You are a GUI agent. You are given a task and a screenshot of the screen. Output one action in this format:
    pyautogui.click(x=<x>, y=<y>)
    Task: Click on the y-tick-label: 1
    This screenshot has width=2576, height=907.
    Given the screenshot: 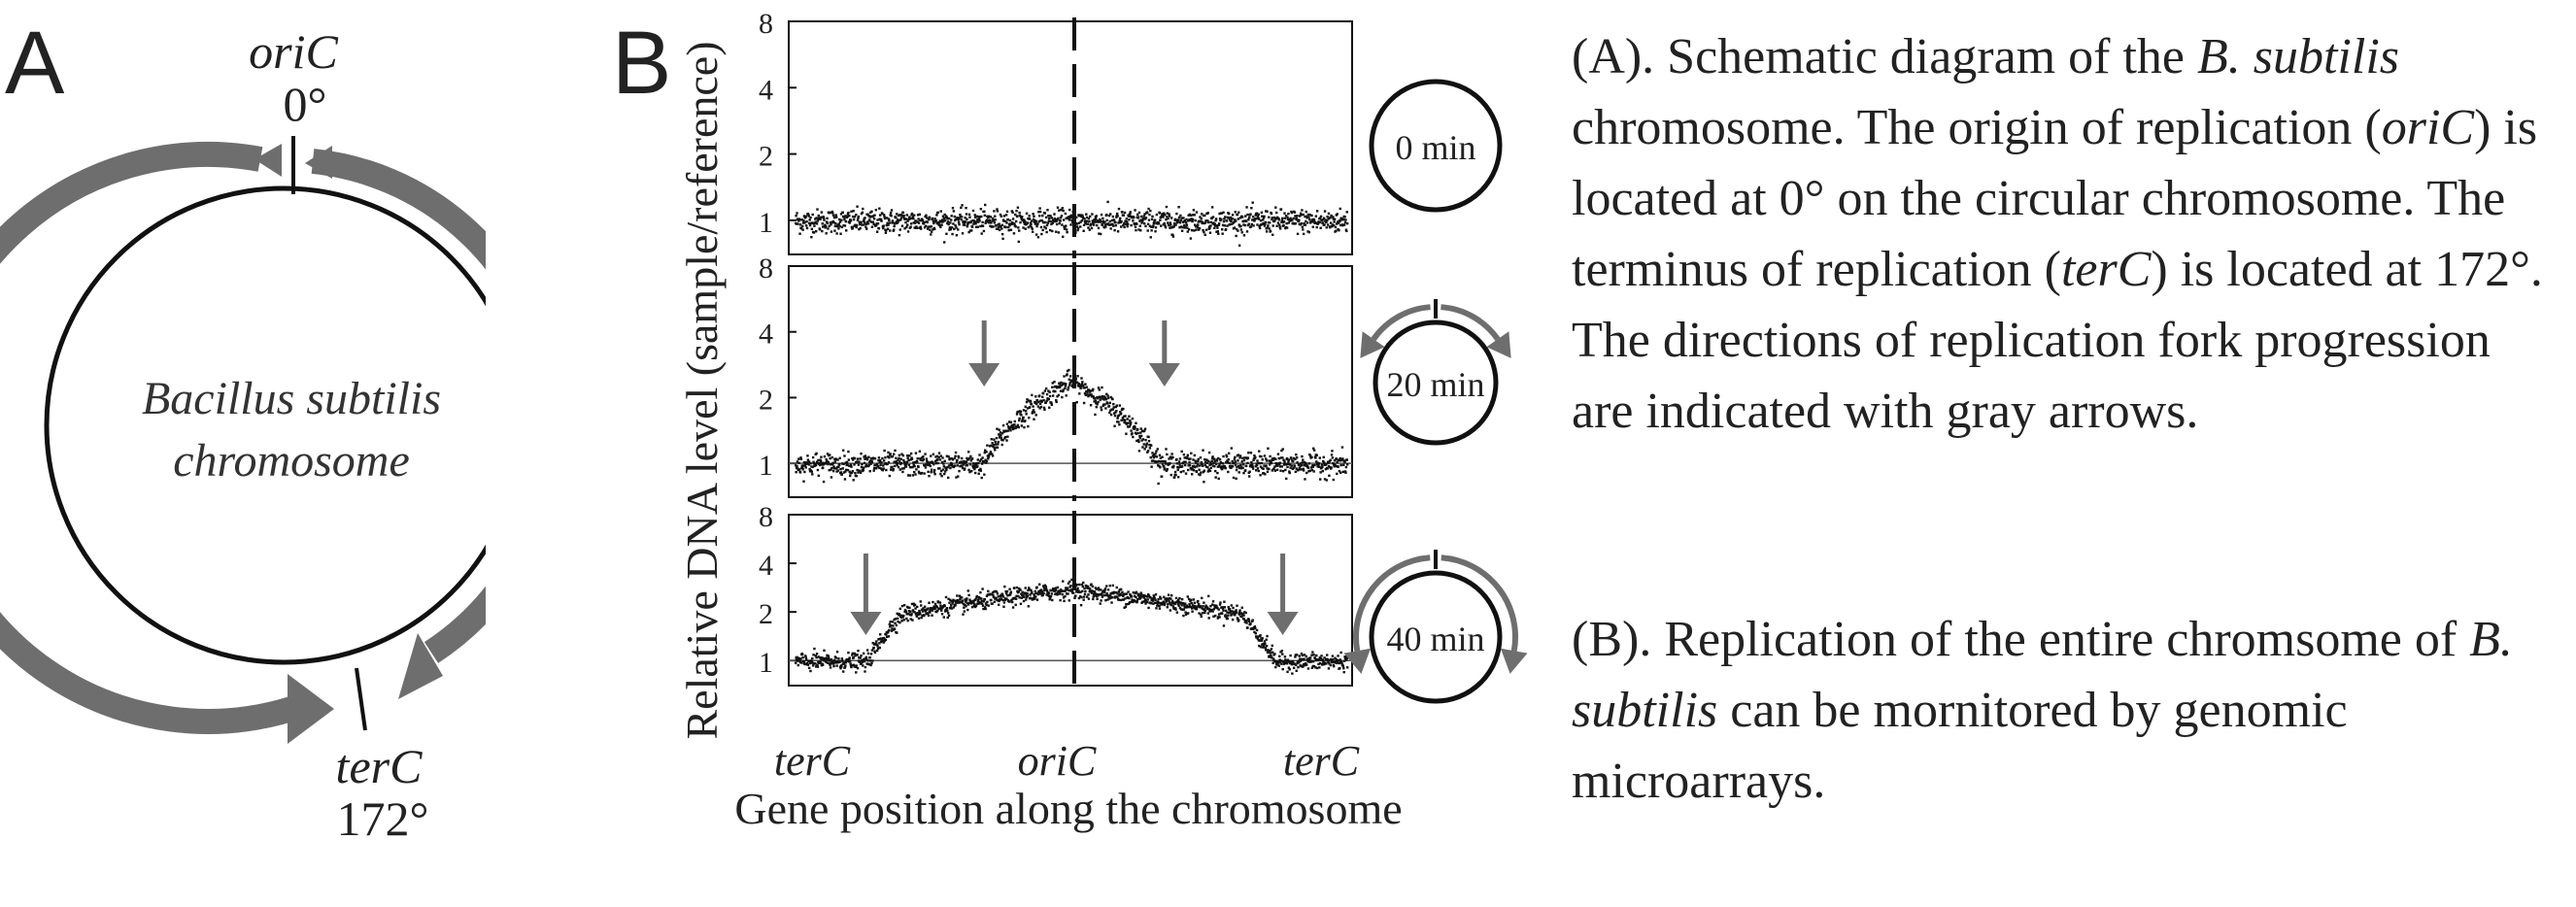 What is the action you would take?
    pyautogui.click(x=766, y=466)
    